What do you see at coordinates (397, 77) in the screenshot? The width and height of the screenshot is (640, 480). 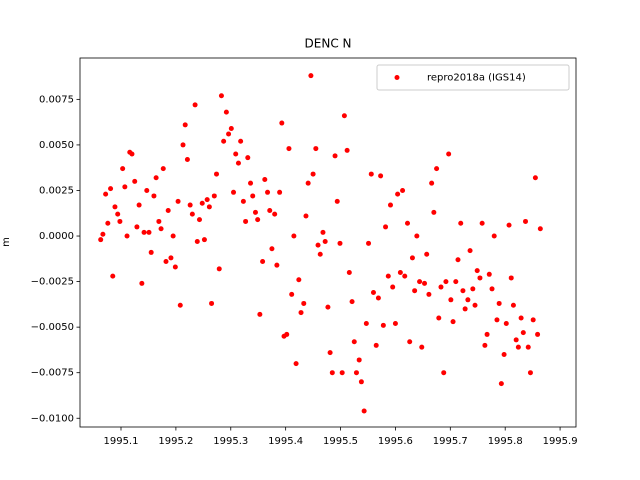 I see `legend-marker` at bounding box center [397, 77].